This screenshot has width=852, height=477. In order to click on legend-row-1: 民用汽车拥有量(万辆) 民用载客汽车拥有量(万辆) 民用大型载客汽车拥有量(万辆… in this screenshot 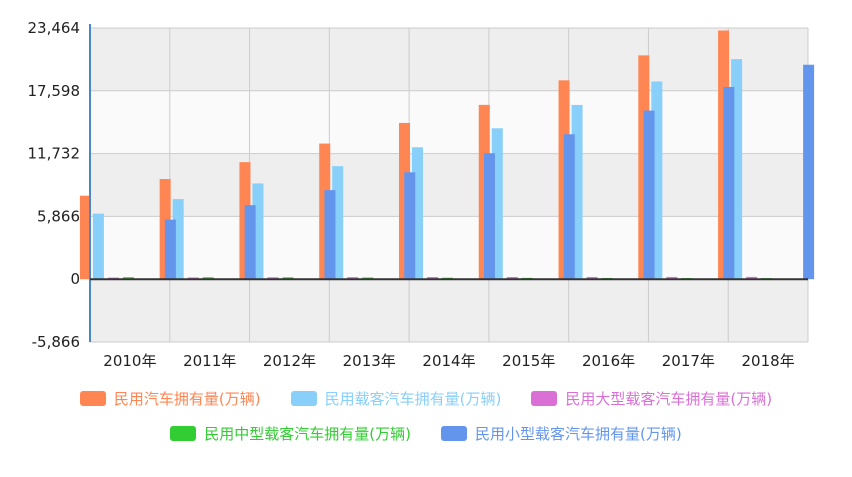, I will do `click(426, 398)`.